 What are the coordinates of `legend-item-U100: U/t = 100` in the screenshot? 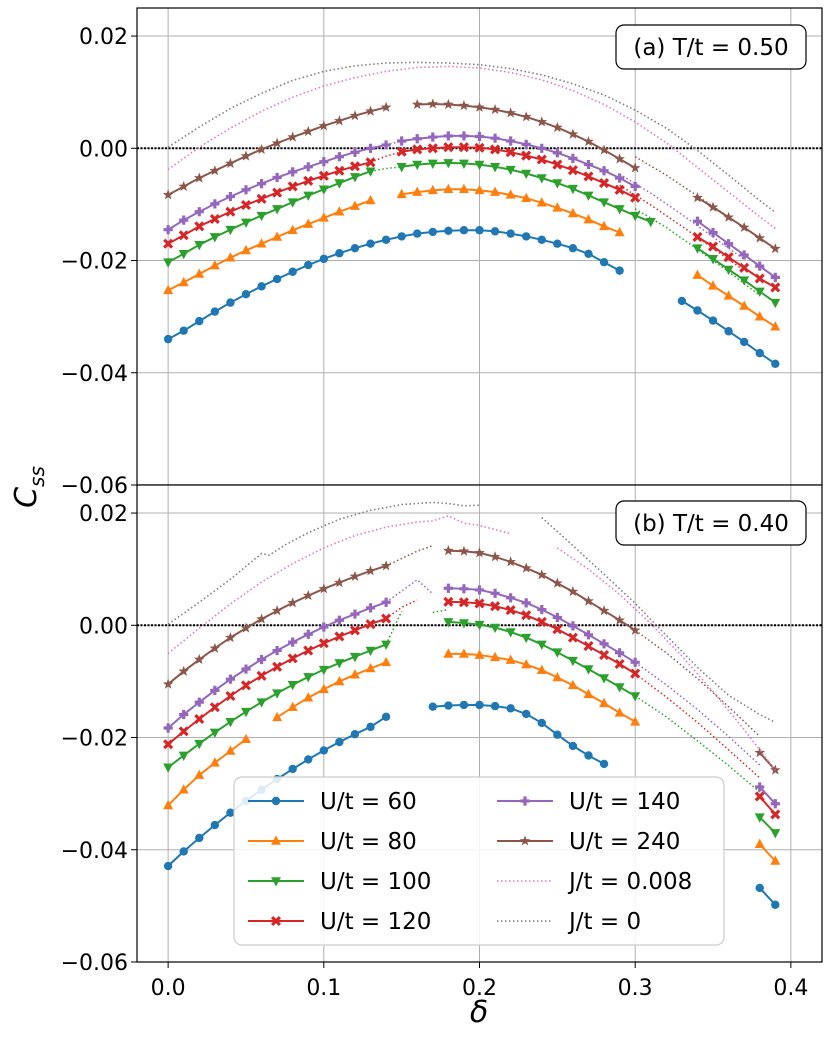 It's located at (339, 882).